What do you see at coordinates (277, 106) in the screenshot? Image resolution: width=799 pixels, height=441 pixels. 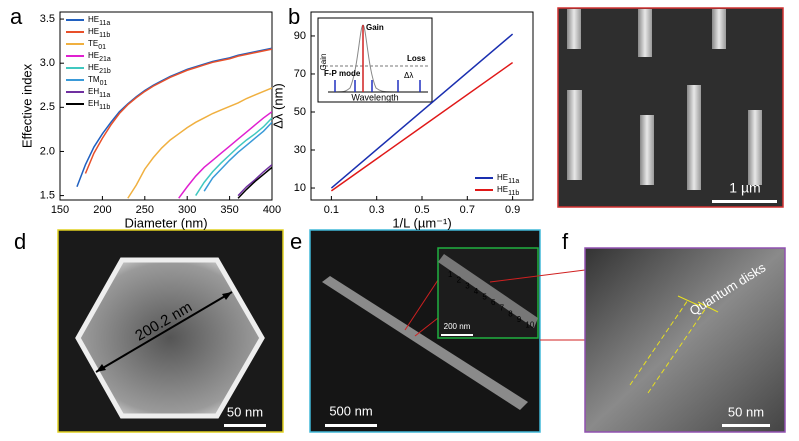 I see `y-axis-label: Δλ (nm)` at bounding box center [277, 106].